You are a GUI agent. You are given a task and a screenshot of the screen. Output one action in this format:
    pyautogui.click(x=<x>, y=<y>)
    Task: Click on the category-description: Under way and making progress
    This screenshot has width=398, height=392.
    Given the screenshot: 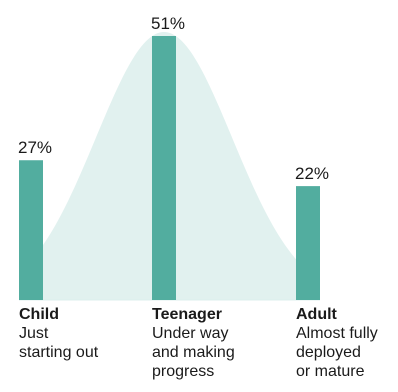 What is the action you would take?
    pyautogui.click(x=193, y=352)
    